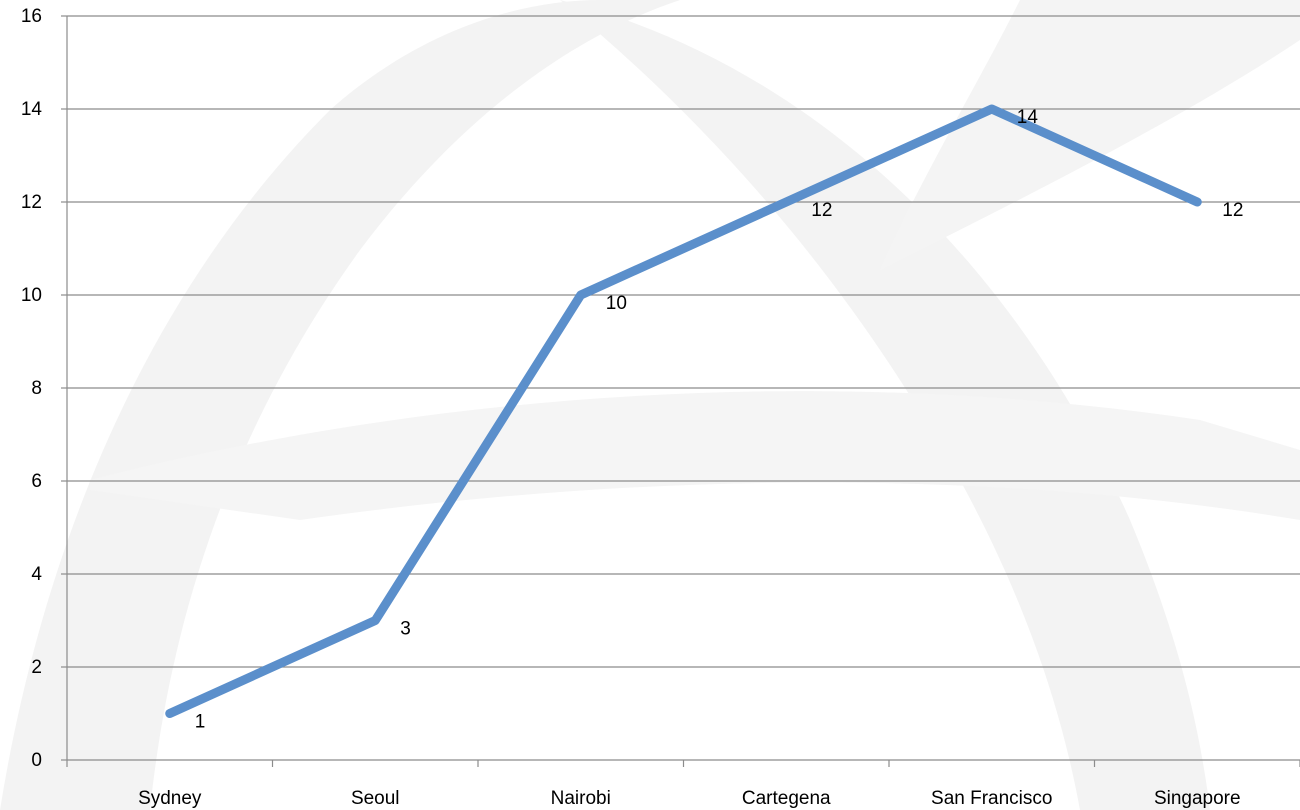 The image size is (1300, 810). What do you see at coordinates (616, 303) in the screenshot?
I see `data-label-nairobi: 10` at bounding box center [616, 303].